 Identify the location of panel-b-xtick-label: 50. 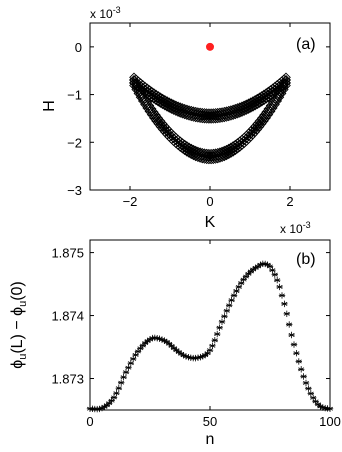
(210, 421).